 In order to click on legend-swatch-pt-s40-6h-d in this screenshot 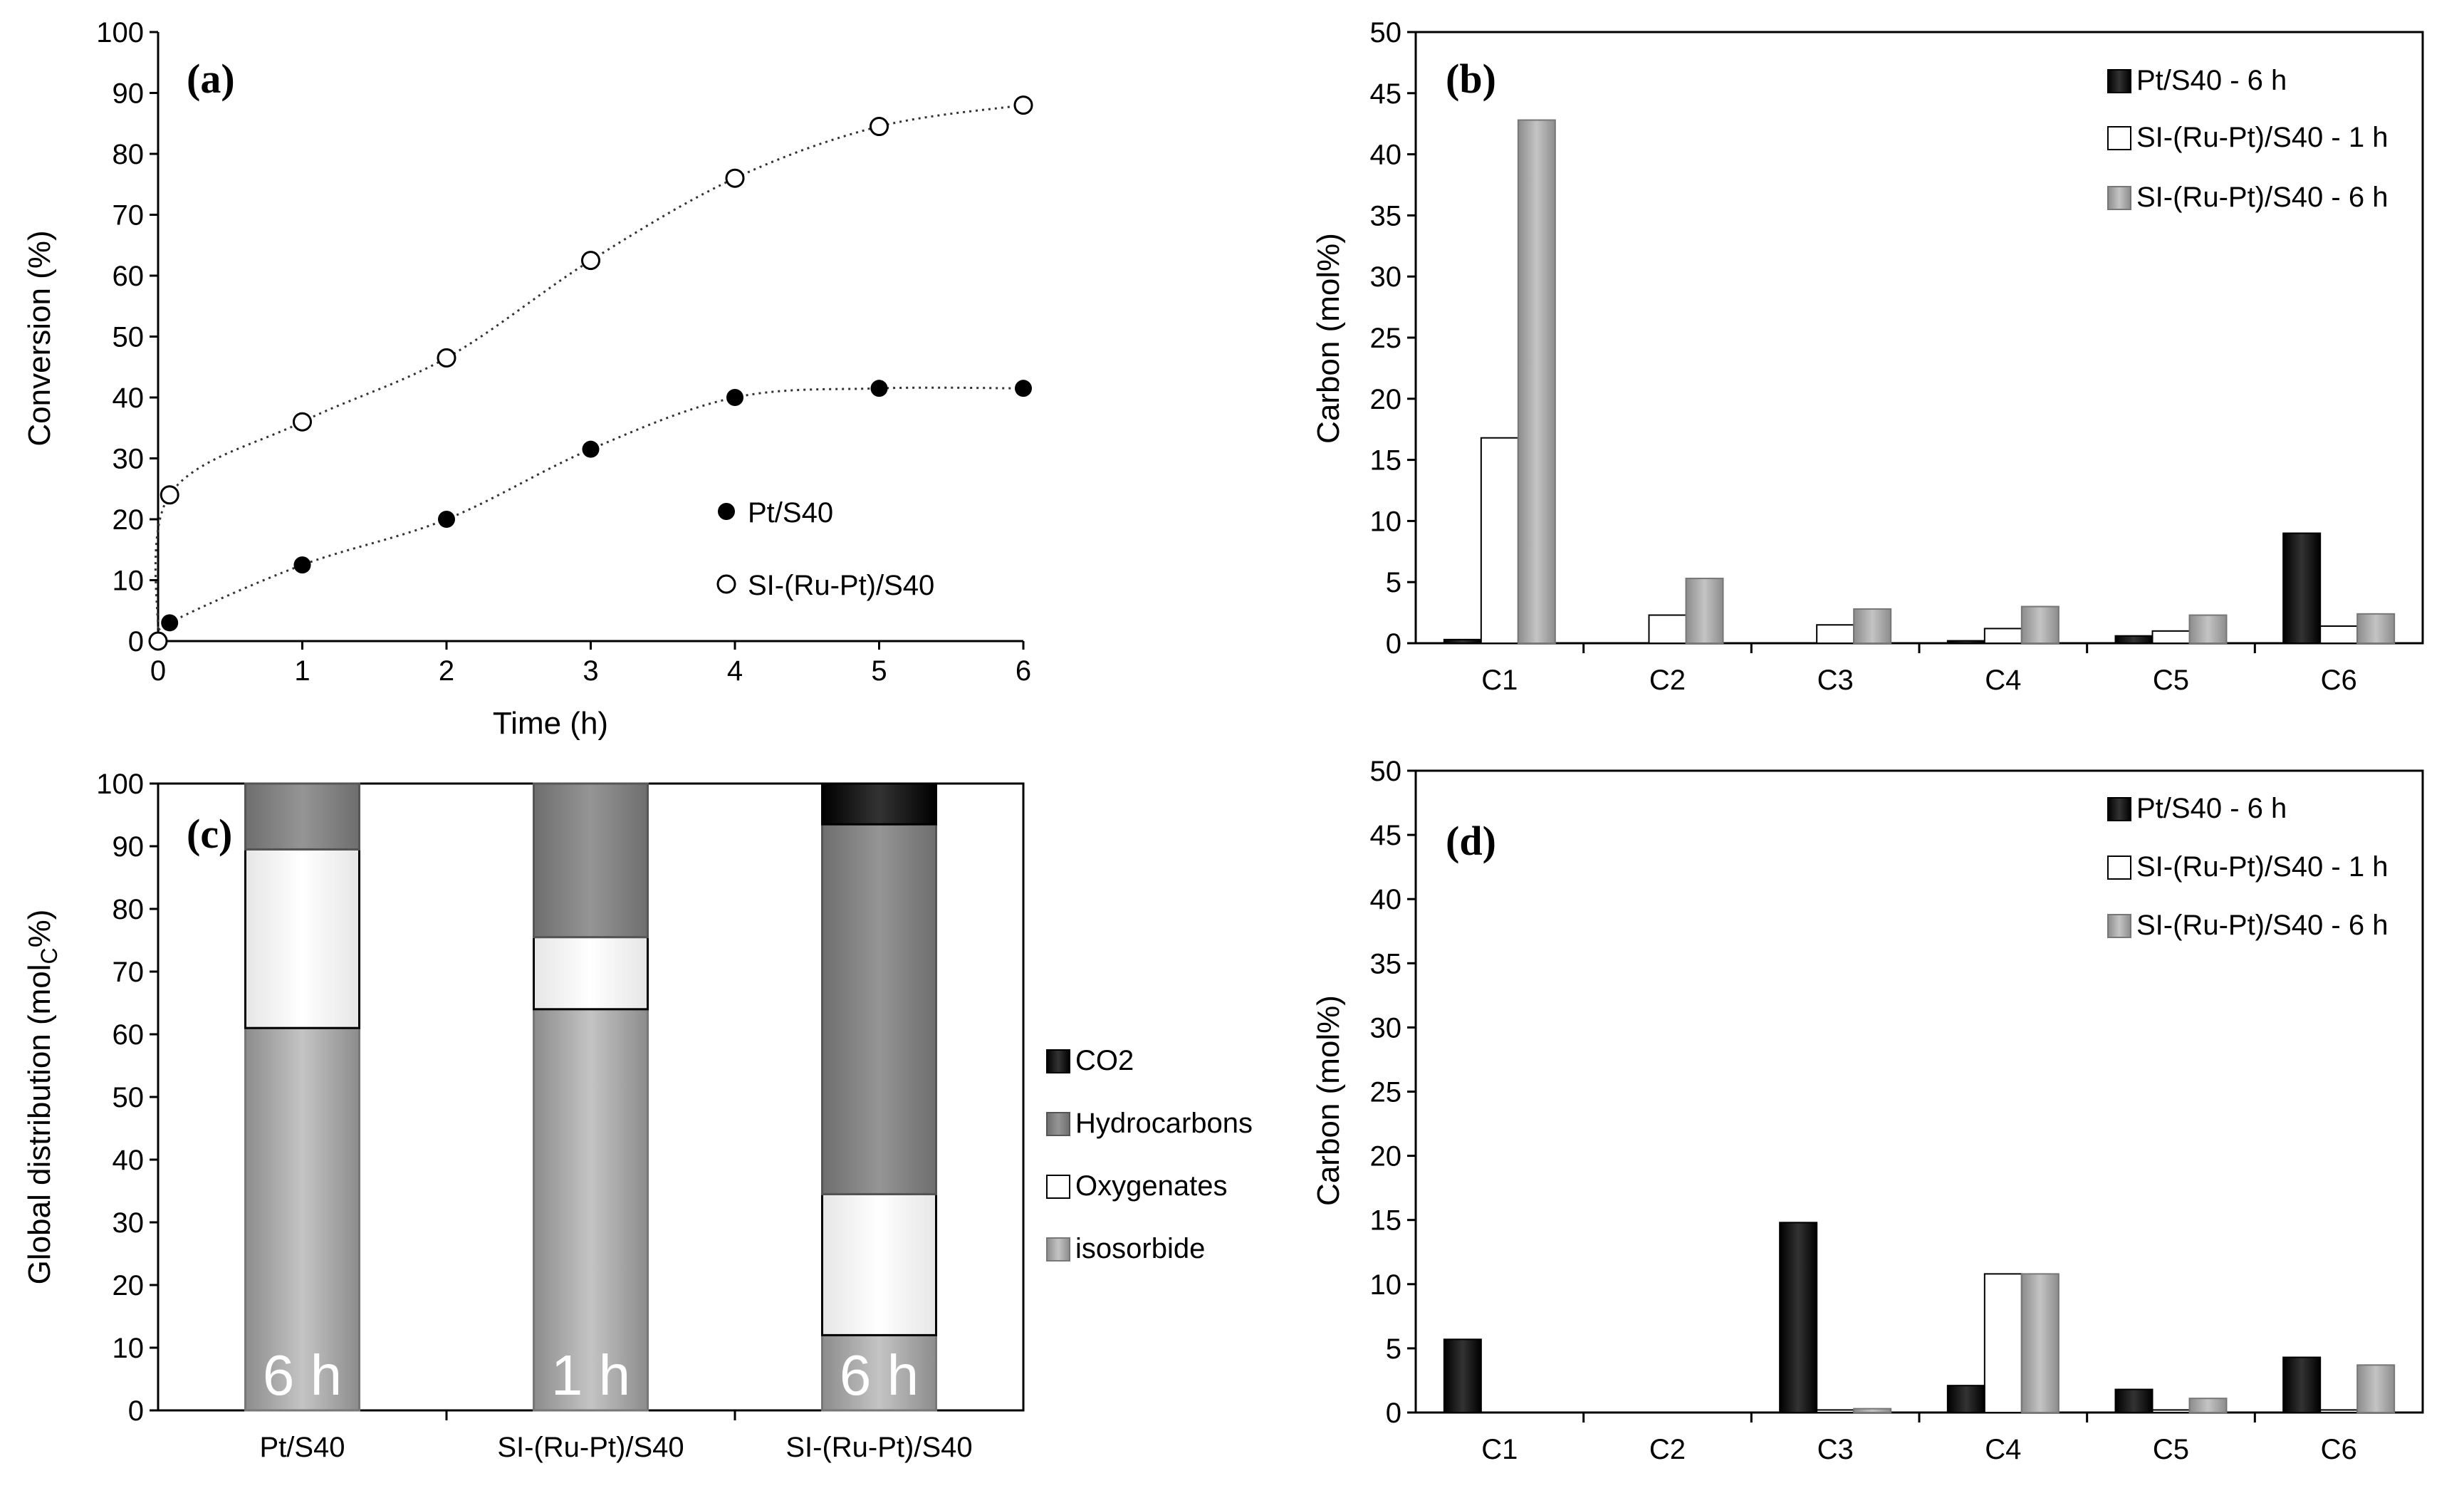, I will do `click(2119, 809)`.